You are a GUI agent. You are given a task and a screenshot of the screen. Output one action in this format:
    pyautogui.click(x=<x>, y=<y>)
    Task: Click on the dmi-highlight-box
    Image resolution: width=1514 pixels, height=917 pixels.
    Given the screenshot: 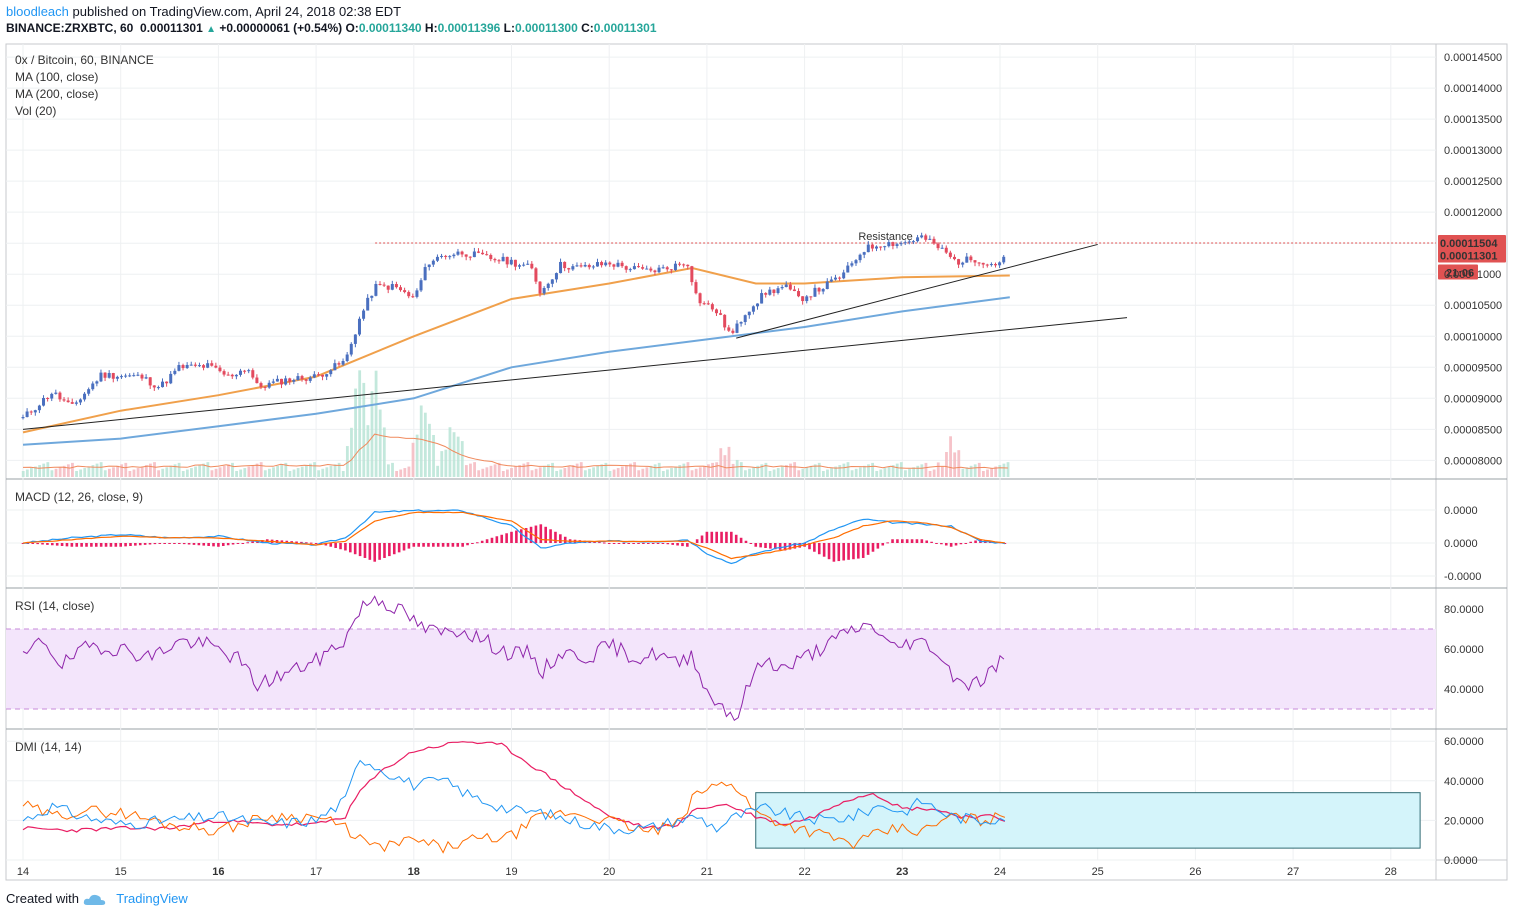 What is the action you would take?
    pyautogui.click(x=1088, y=820)
    